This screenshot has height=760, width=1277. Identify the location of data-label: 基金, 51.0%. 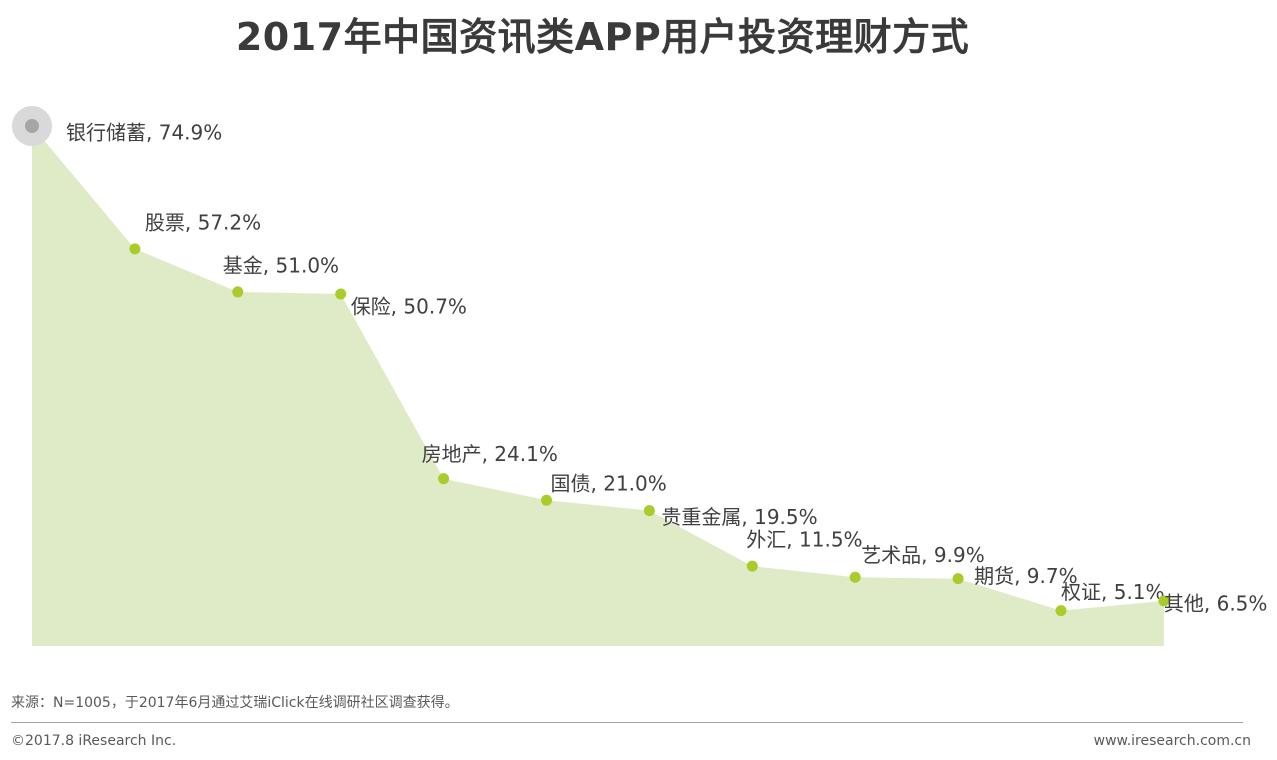
(281, 265).